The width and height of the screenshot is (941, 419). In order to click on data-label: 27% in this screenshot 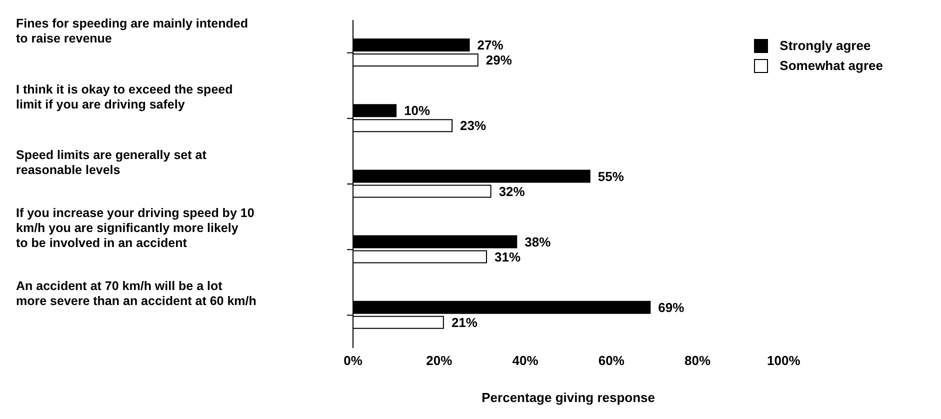, I will do `click(490, 45)`.